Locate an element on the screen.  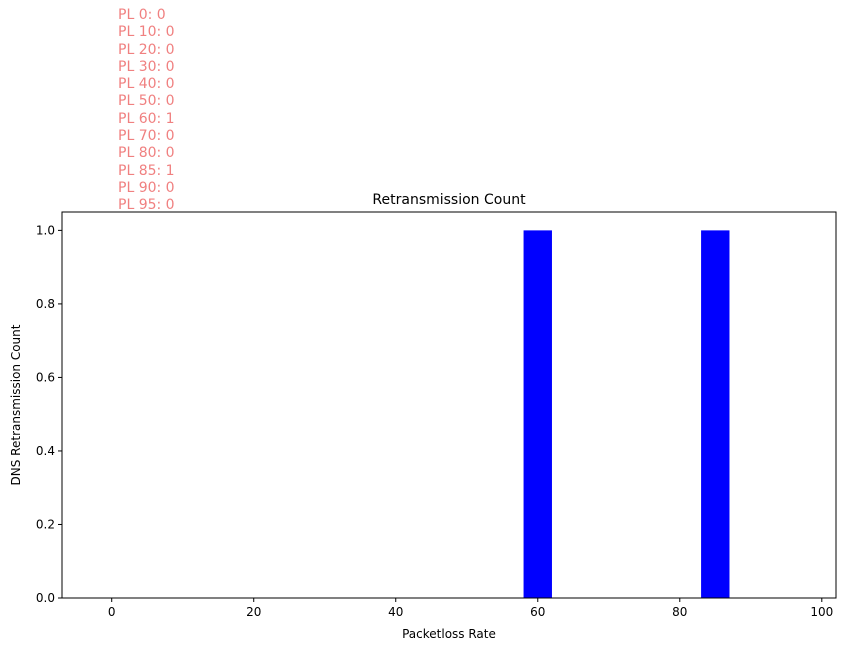
annotation-item: PL 90: 0 is located at coordinates (146, 187).